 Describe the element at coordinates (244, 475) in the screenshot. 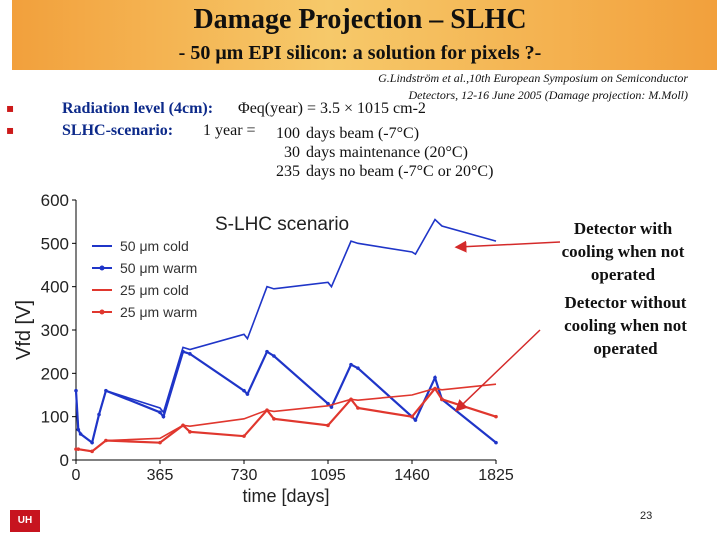

I see `x-tick-label: 730` at that location.